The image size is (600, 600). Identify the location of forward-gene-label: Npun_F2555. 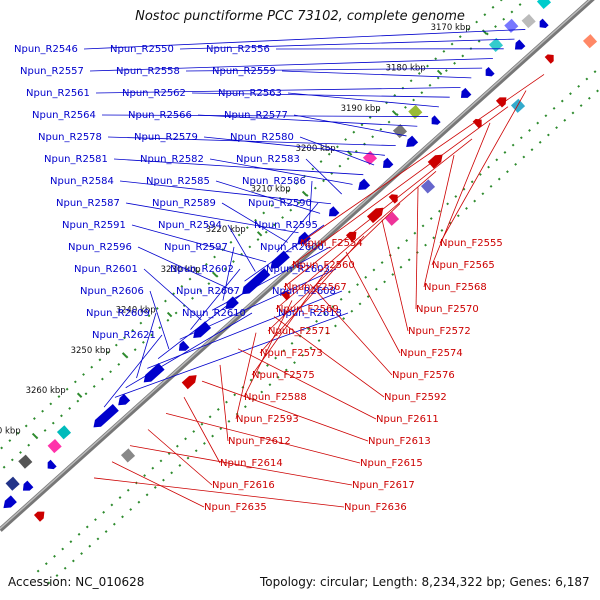
(471, 243).